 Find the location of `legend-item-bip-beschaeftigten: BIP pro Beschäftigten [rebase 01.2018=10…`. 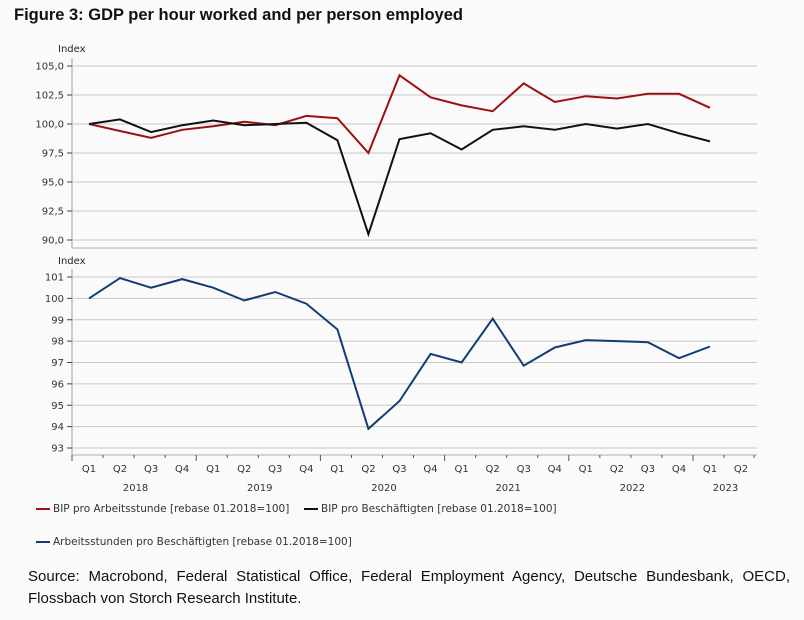

legend-item-bip-beschaeftigten: BIP pro Beschäftigten [rebase 01.2018=10… is located at coordinates (430, 509).